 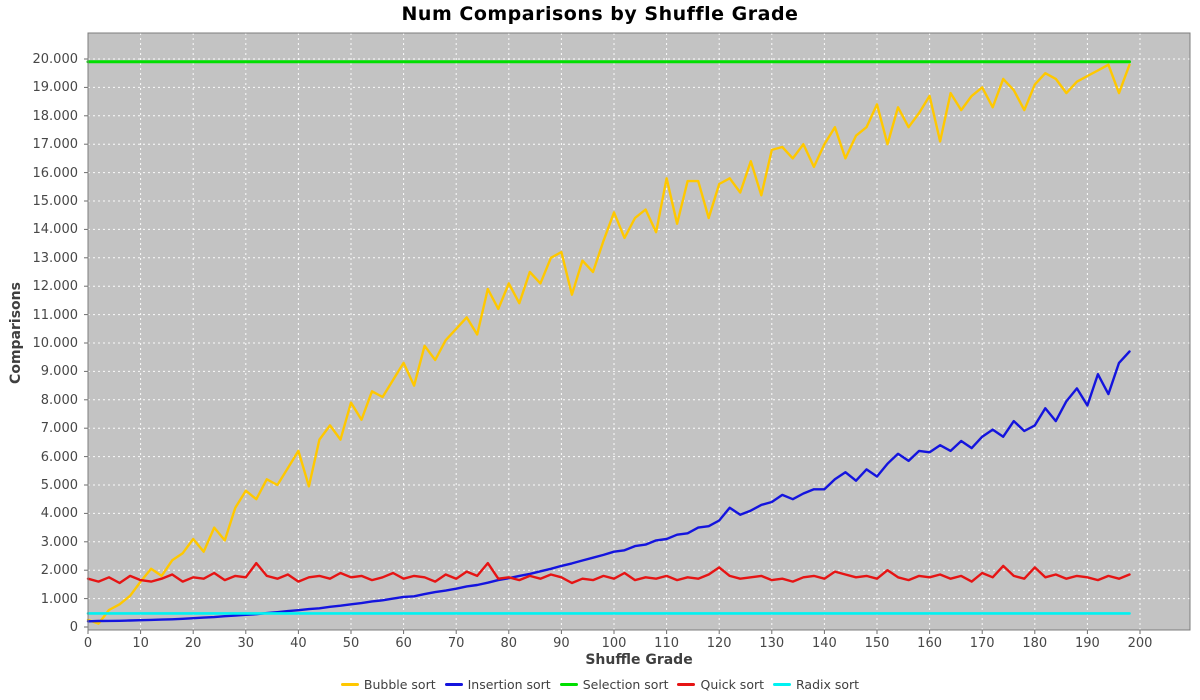 I want to click on legend-item-insertion-sort: Insertion sort, so click(x=497, y=684).